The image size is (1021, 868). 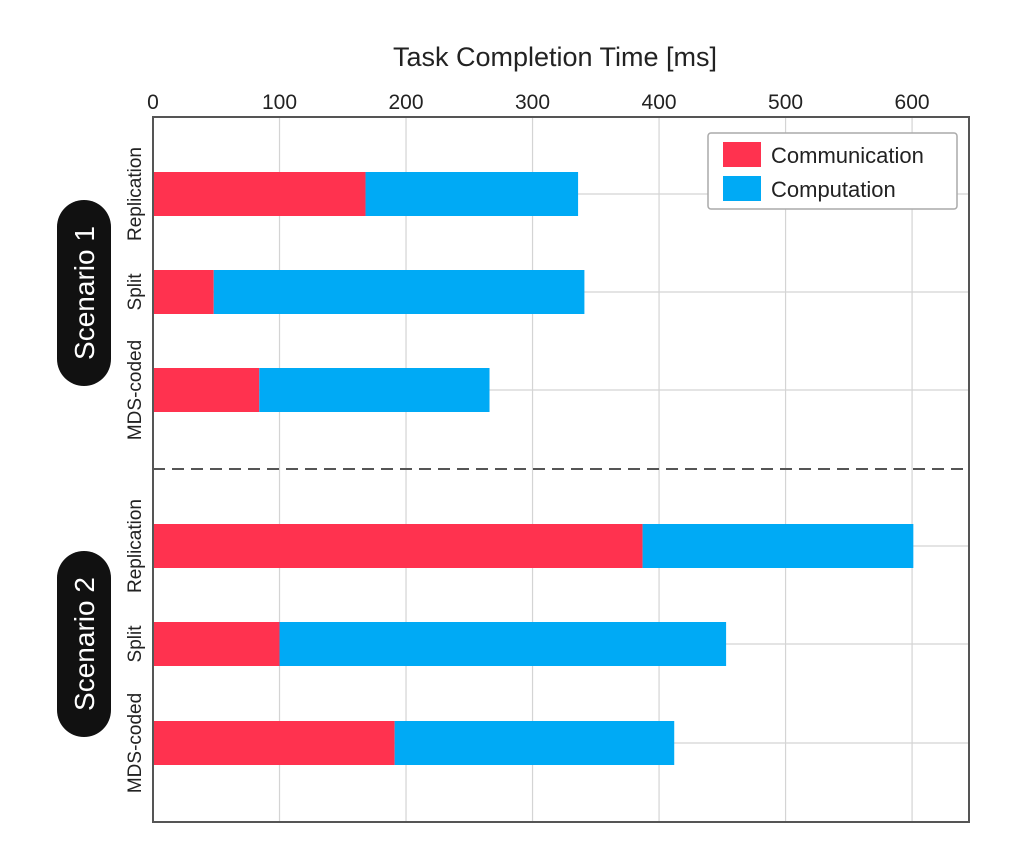 I want to click on bar-communication-scenario-2-mds-coded, so click(x=274, y=743).